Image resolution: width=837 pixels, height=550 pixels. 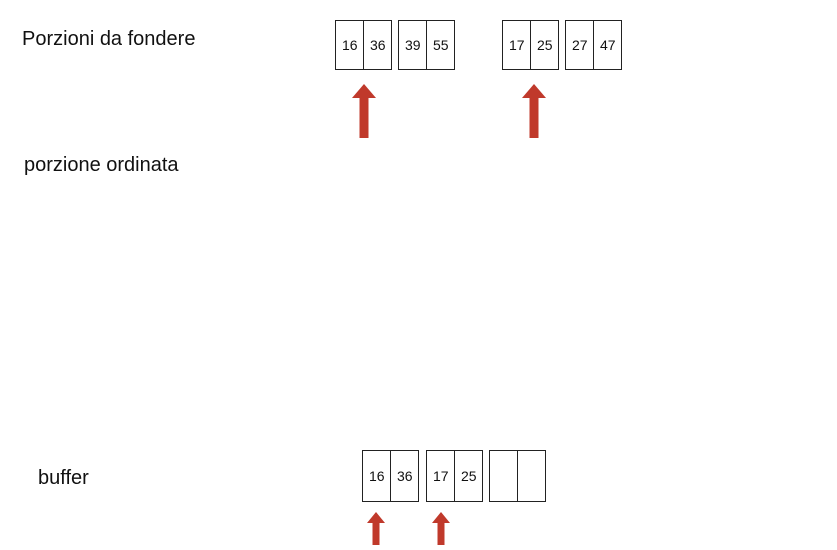 What do you see at coordinates (101, 165) in the screenshot?
I see `sorted-run-label: porzione ordinata` at bounding box center [101, 165].